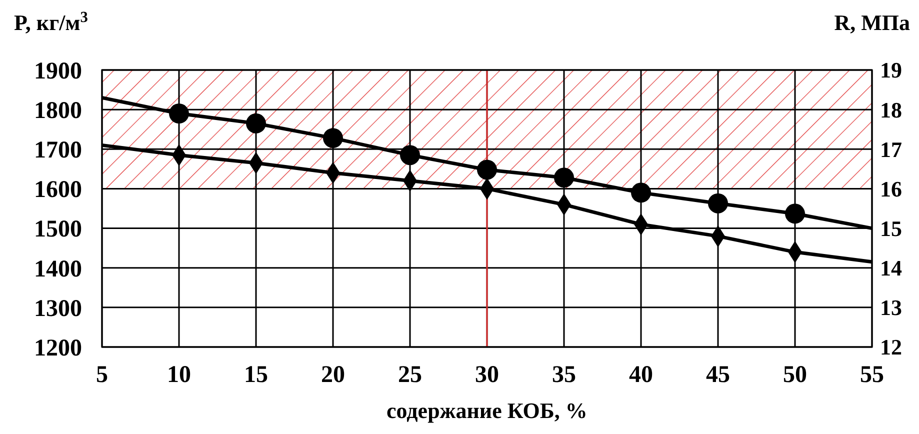  Describe the element at coordinates (487, 410) in the screenshot. I see `x-axis-title: содержание КОБ, %` at that location.